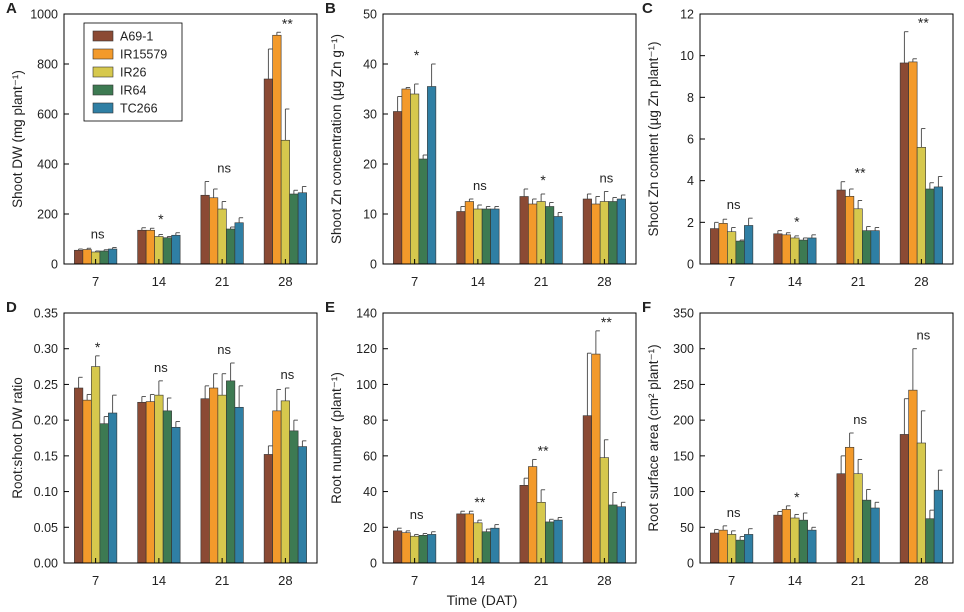 This screenshot has height=612, width=964. Describe the element at coordinates (294, 229) in the screenshot. I see `bar-a-28-ir64` at that location.